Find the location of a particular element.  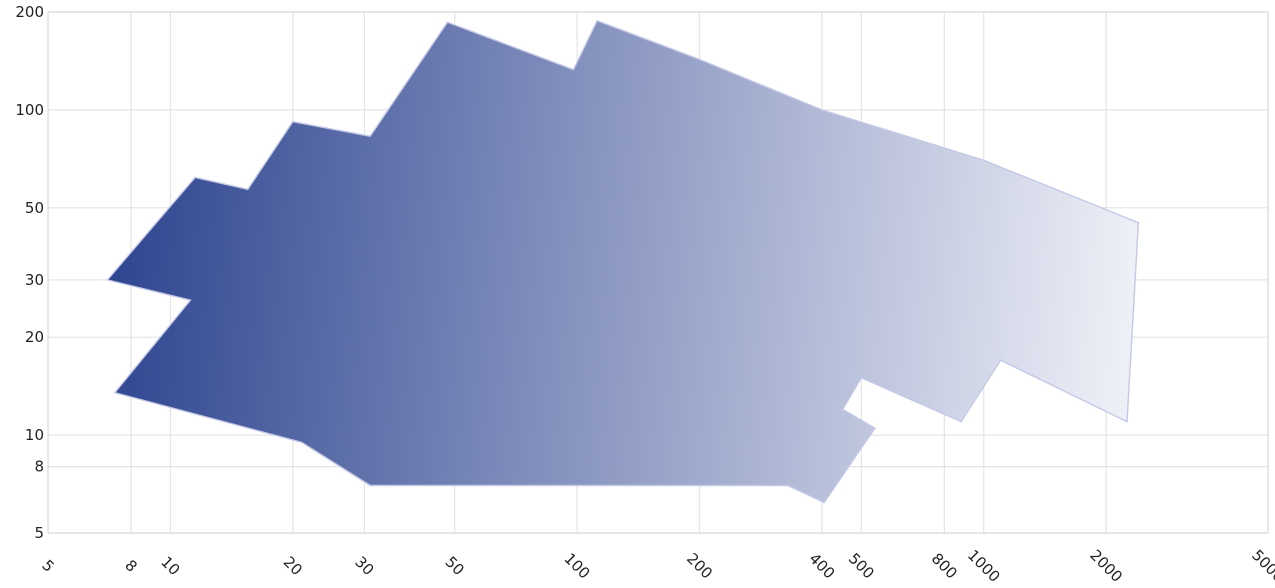

x-tick-label: 50 is located at coordinates (455, 566).